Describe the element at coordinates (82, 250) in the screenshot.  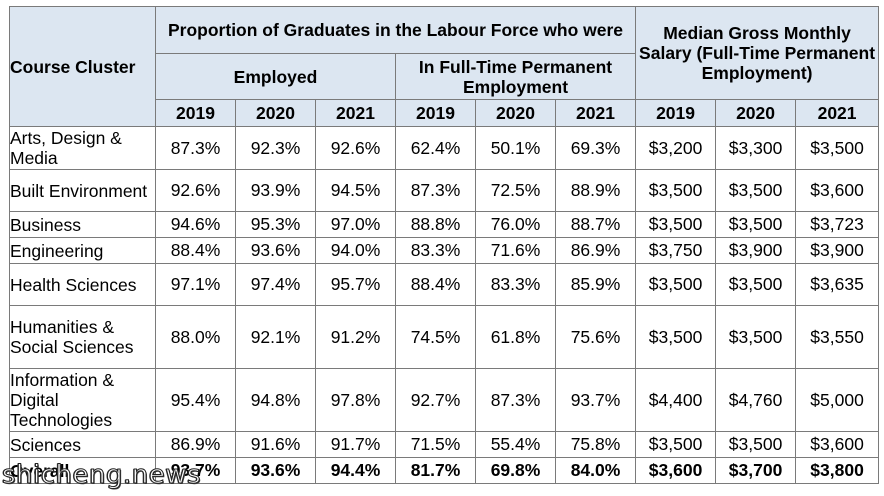
I see `course-cluster-cell: Engineering` at that location.